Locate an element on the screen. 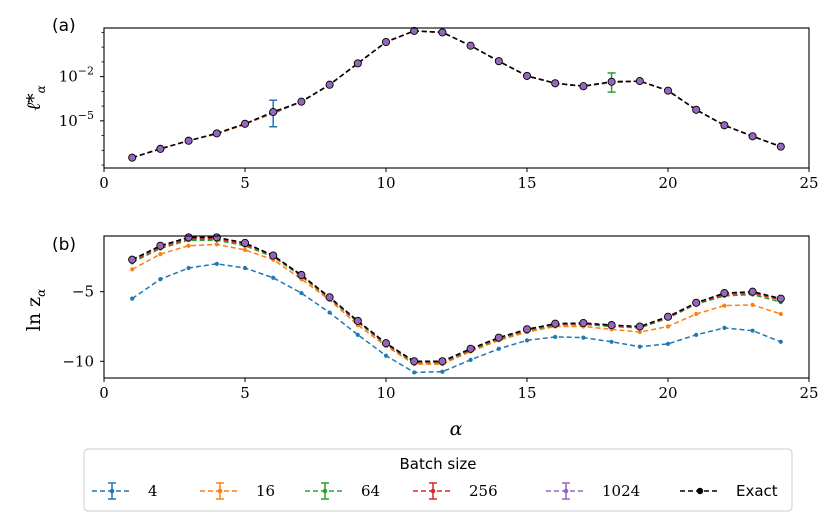 The image size is (830, 523). panel-b-xtick-label: 10 is located at coordinates (385, 393).